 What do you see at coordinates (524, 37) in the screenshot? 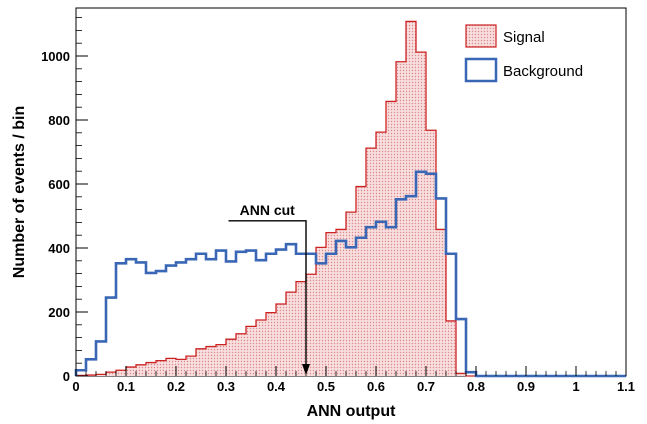
I see `legend-signal-label: Signal` at bounding box center [524, 37].